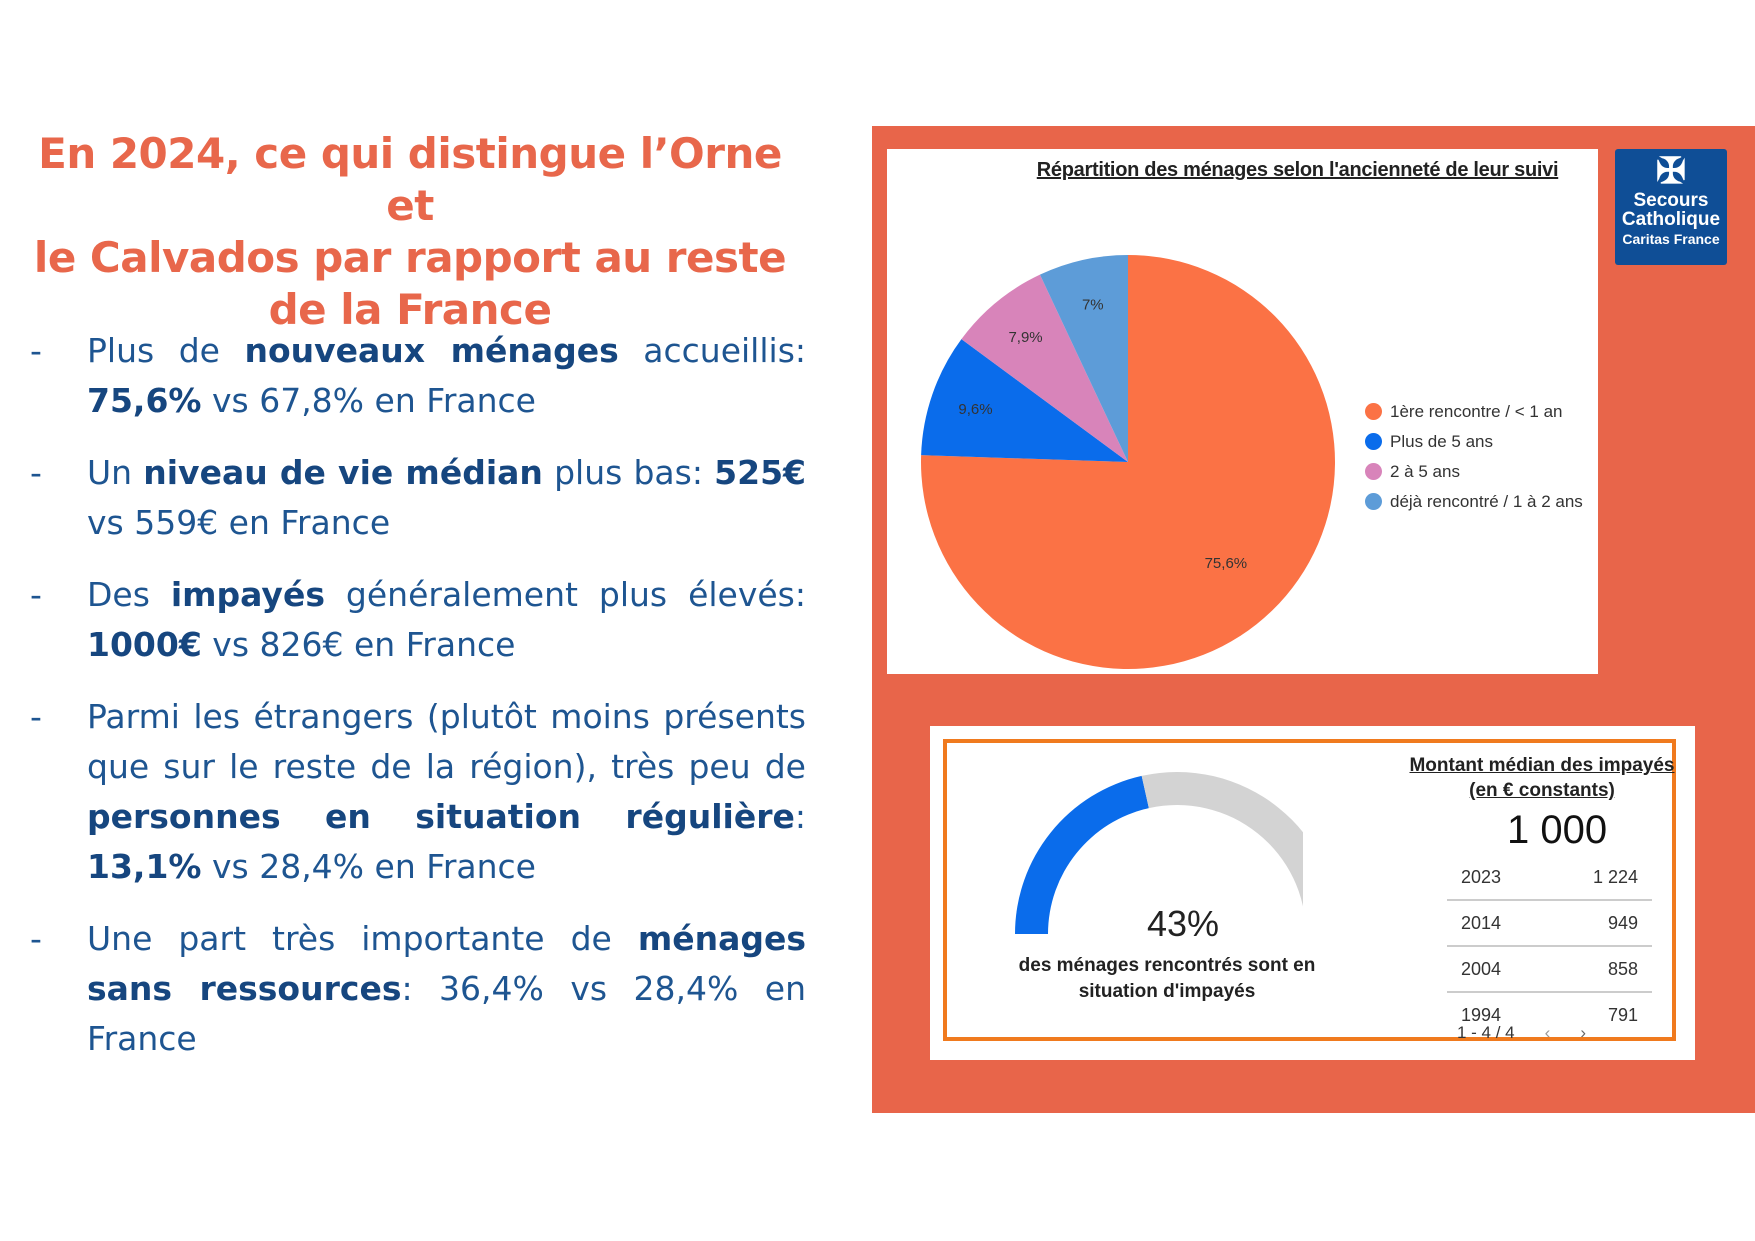  I want to click on headline-value: 1 000, so click(1557, 830).